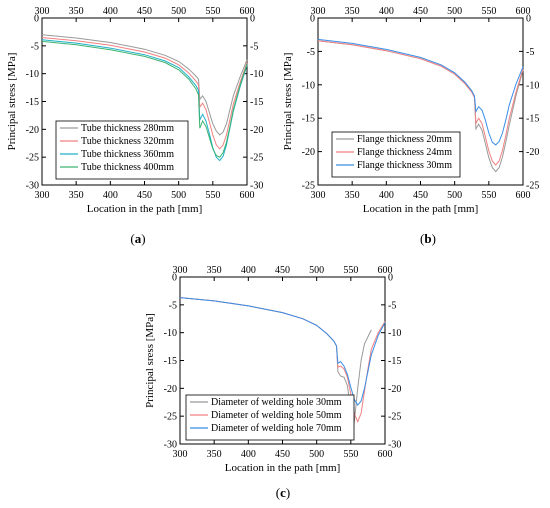 Image resolution: width=550 pixels, height=508 pixels. I want to click on panel-caption: (a), so click(137, 238).